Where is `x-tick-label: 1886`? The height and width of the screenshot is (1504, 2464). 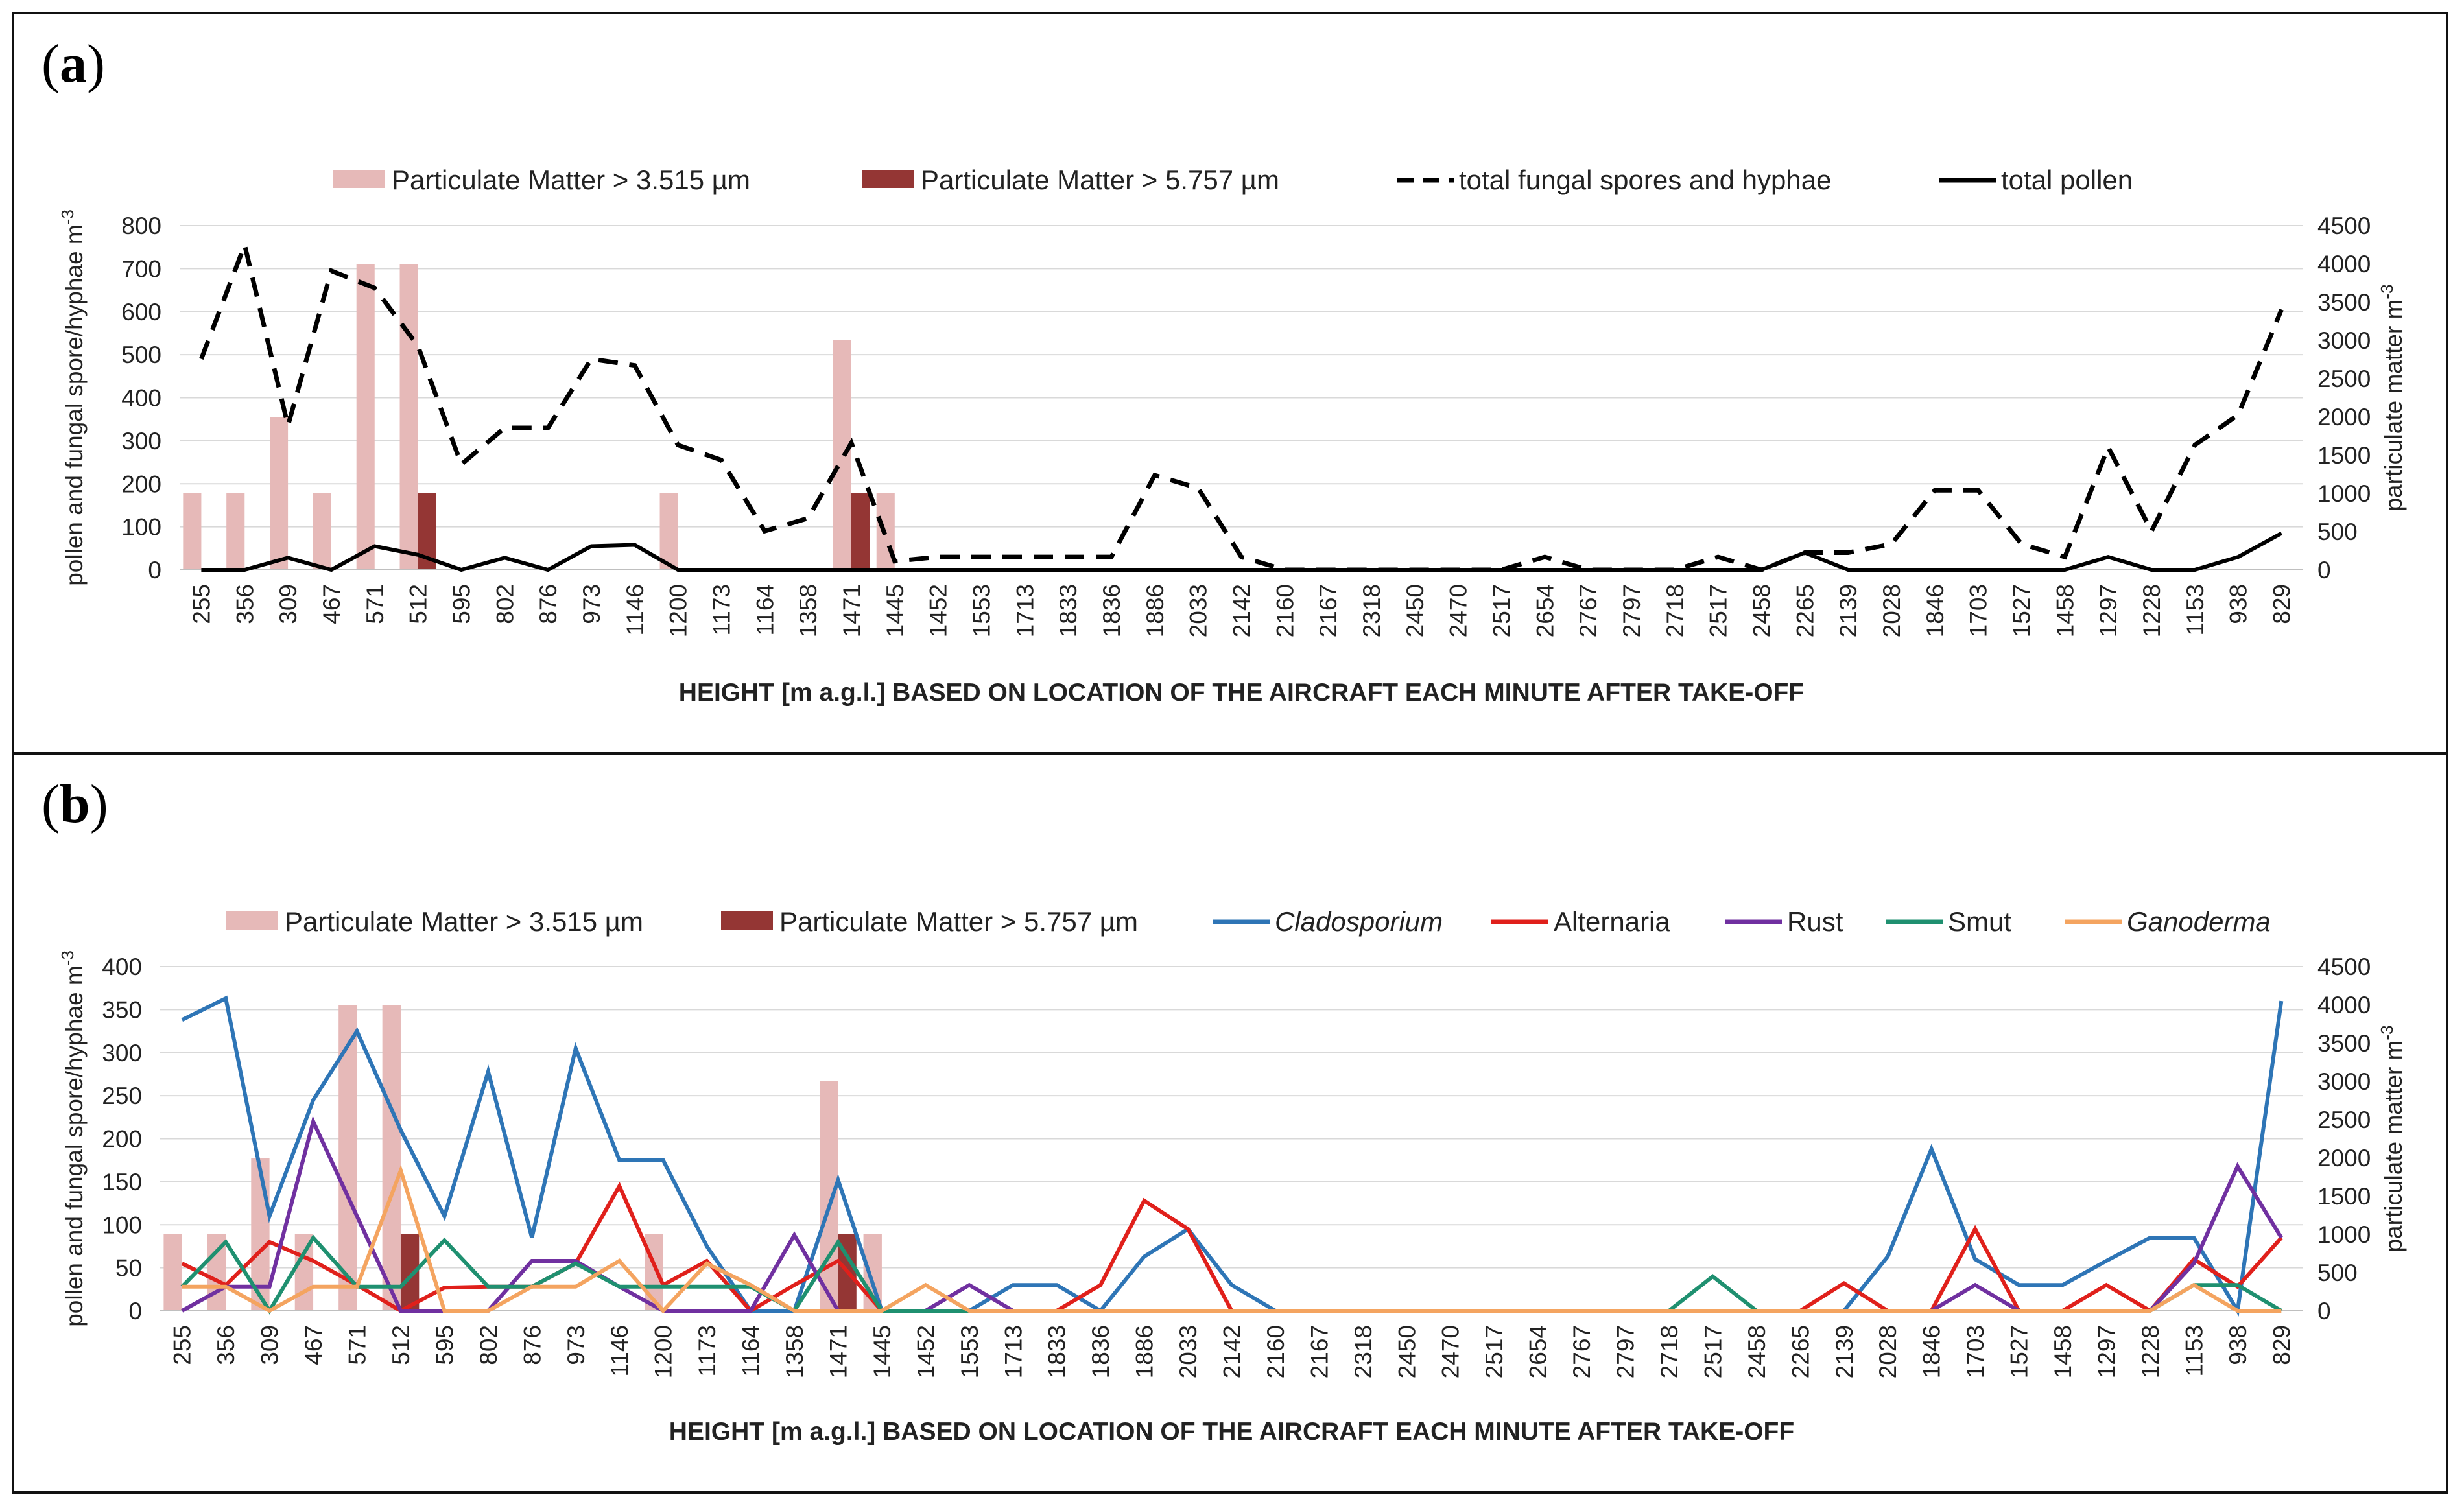
x-tick-label: 1886 is located at coordinates (1144, 1351).